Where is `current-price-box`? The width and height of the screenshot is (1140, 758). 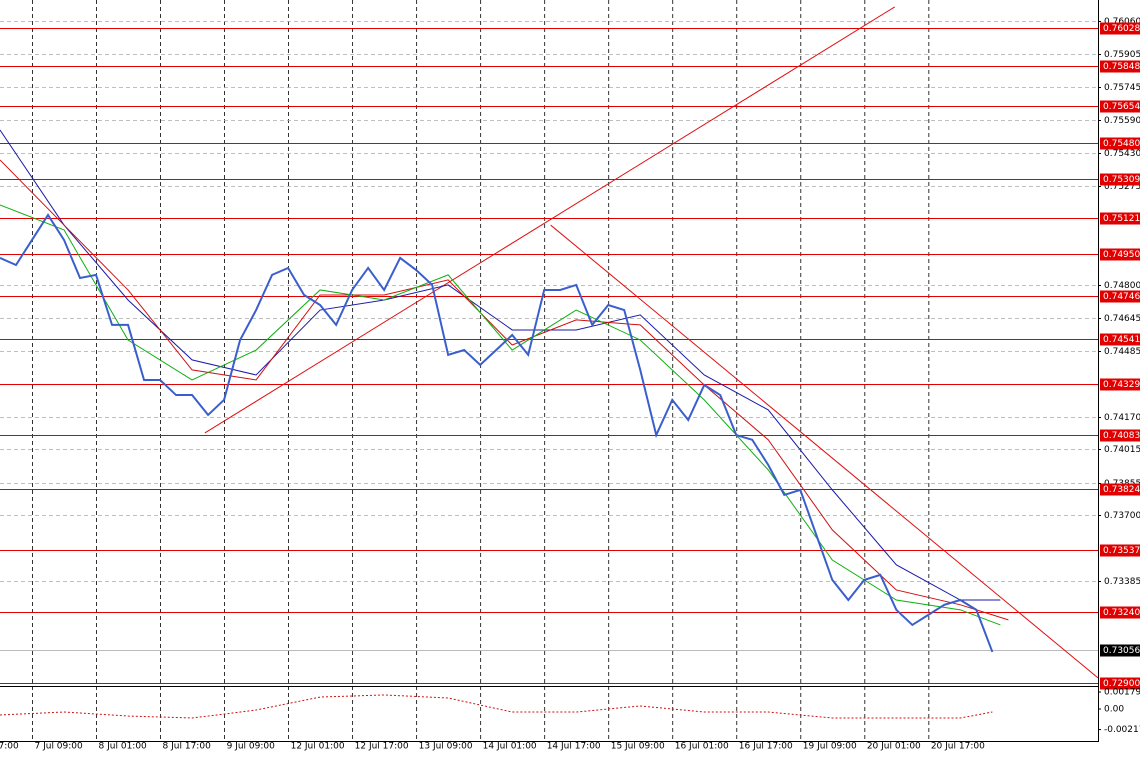 current-price-box is located at coordinates (1120, 650).